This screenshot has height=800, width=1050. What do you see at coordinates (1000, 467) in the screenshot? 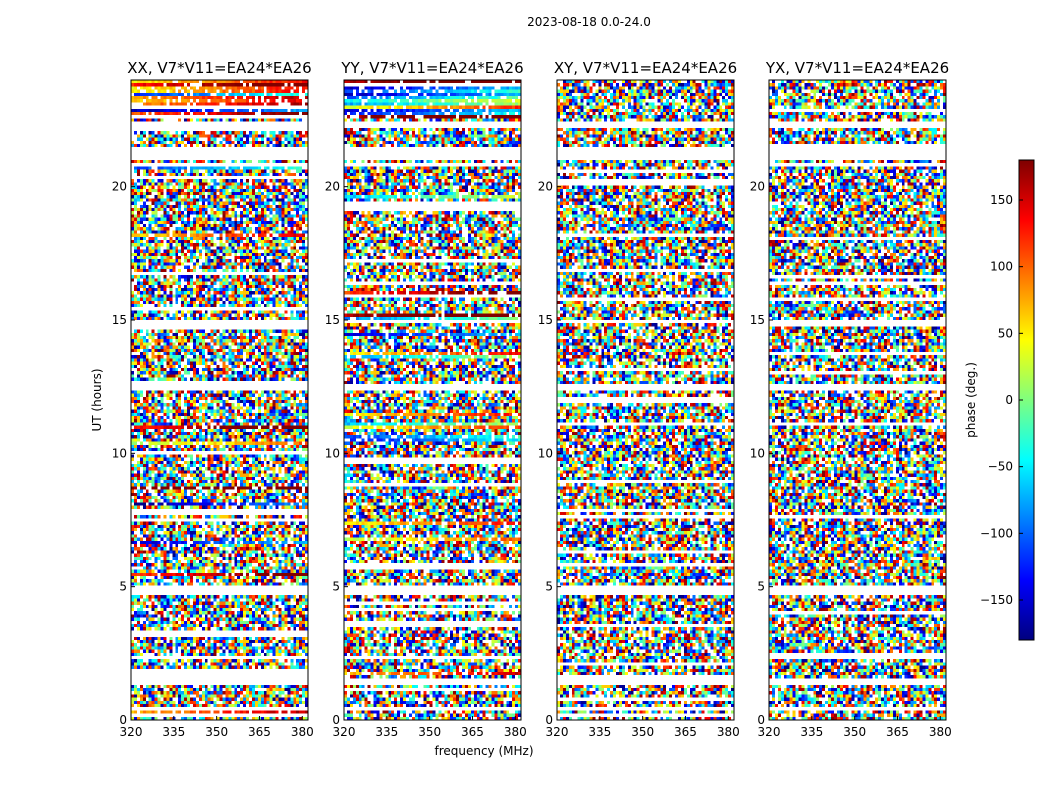
I see `colorbar-tick-label: −50` at bounding box center [1000, 467].